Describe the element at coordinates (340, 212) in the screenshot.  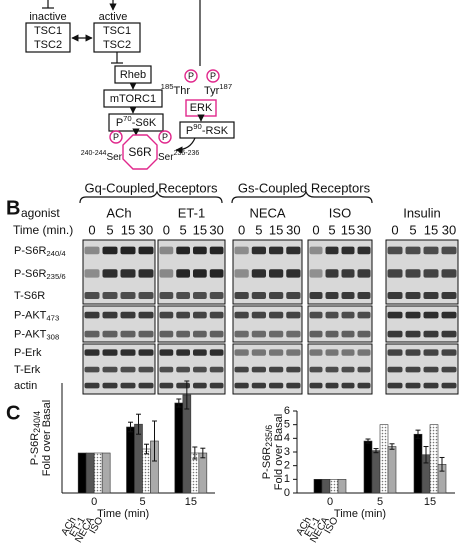
I see `agonist-label: ISO` at that location.